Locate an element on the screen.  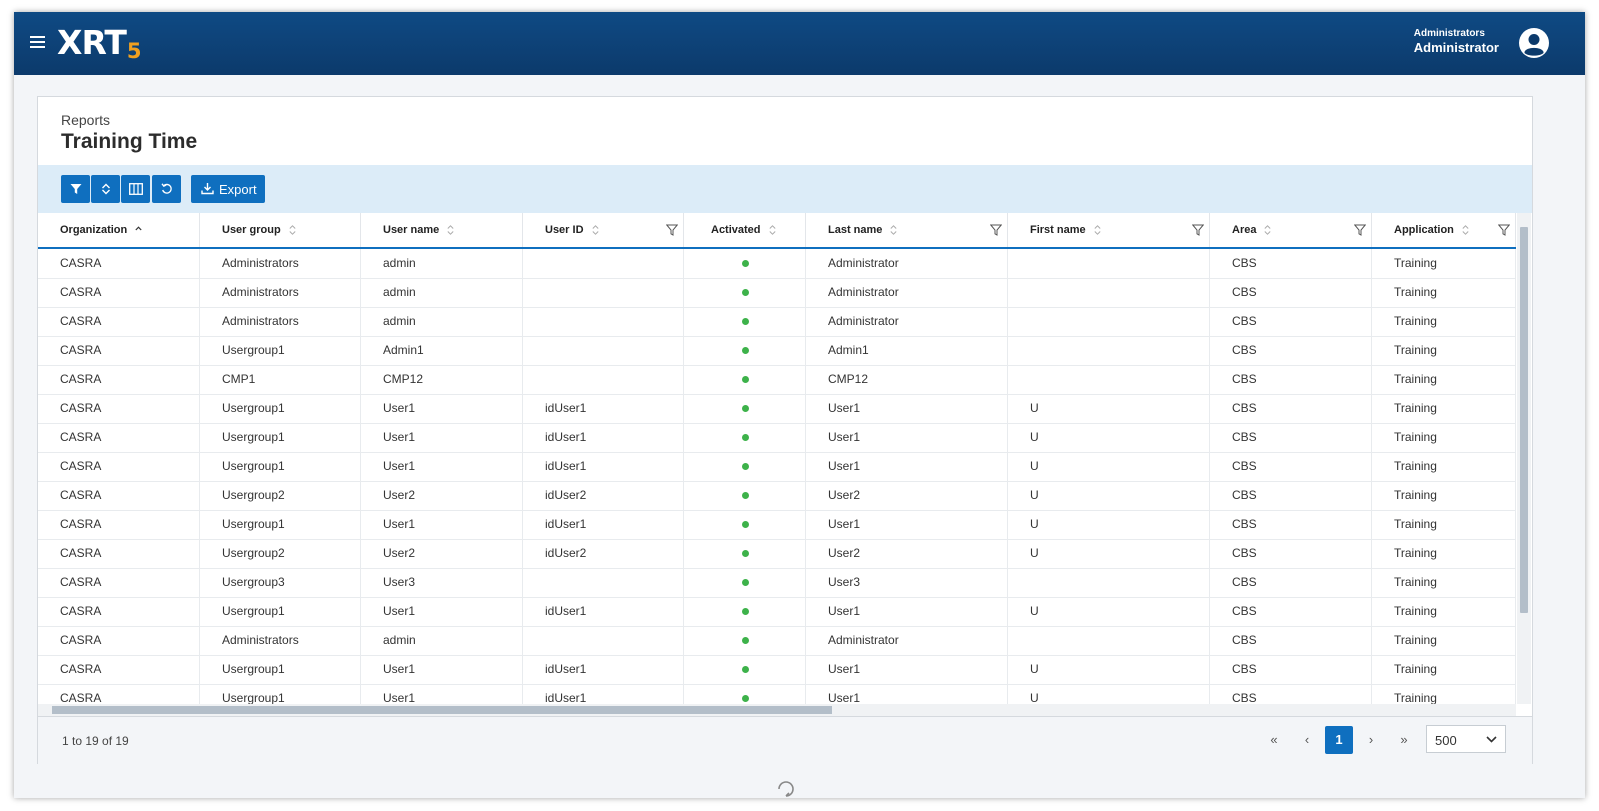
vertical-scrollbar is located at coordinates (1524, 458).